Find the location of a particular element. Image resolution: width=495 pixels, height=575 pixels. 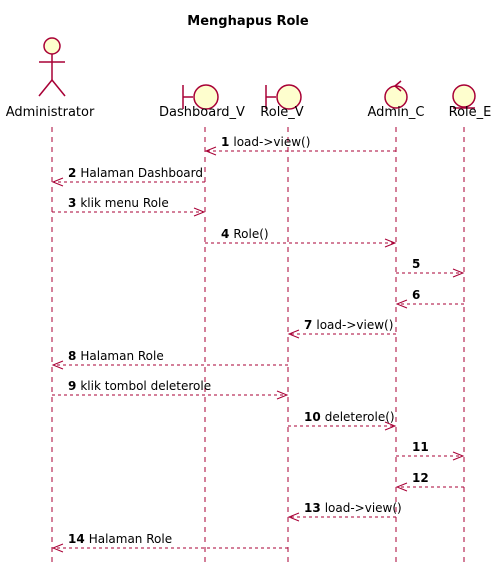

message-3: 3 klik menu Role is located at coordinates (129, 206).